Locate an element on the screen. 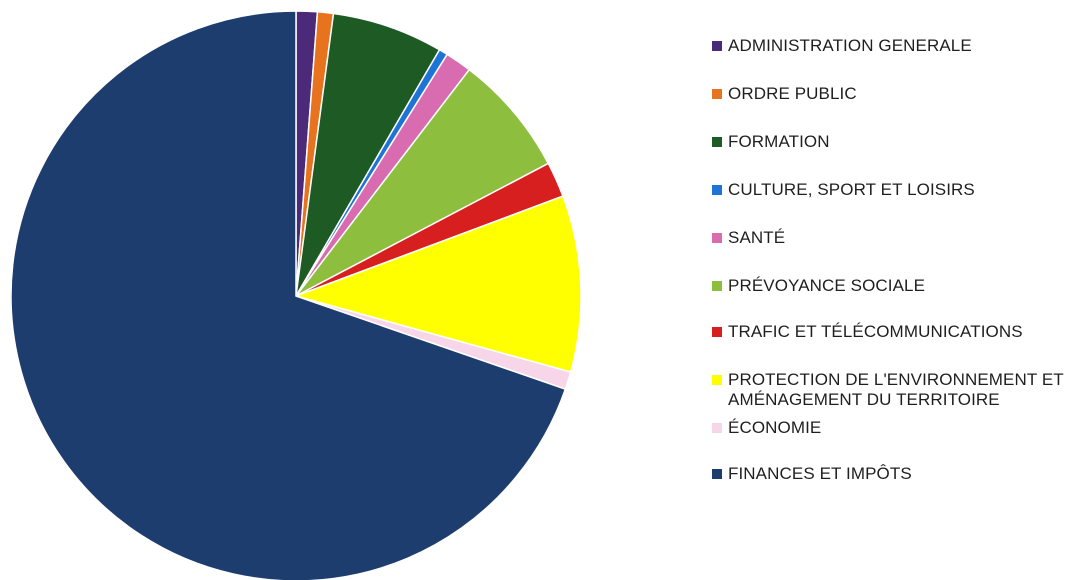 This screenshot has width=1074, height=580. legend-item: FORMATION is located at coordinates (771, 142).